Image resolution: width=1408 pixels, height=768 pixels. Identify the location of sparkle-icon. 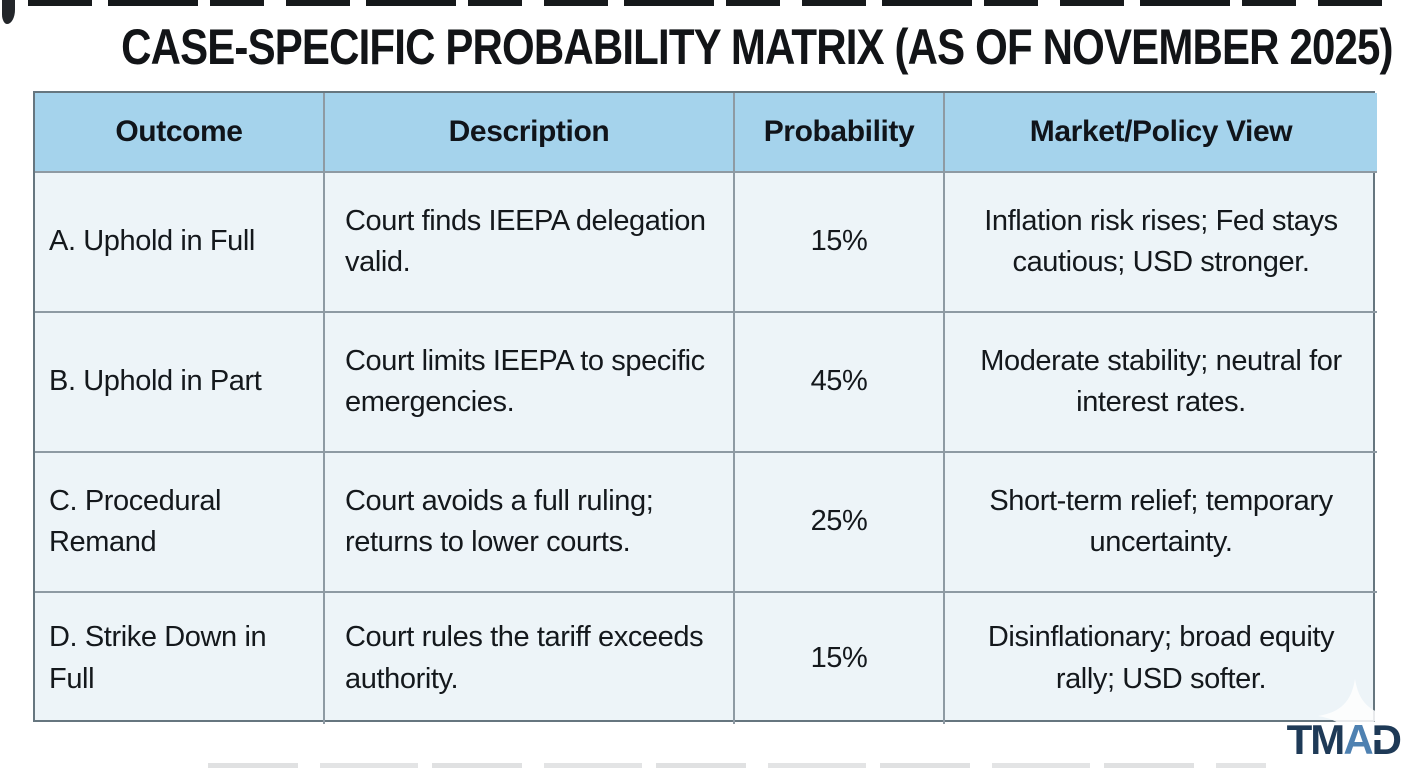
(1355, 716).